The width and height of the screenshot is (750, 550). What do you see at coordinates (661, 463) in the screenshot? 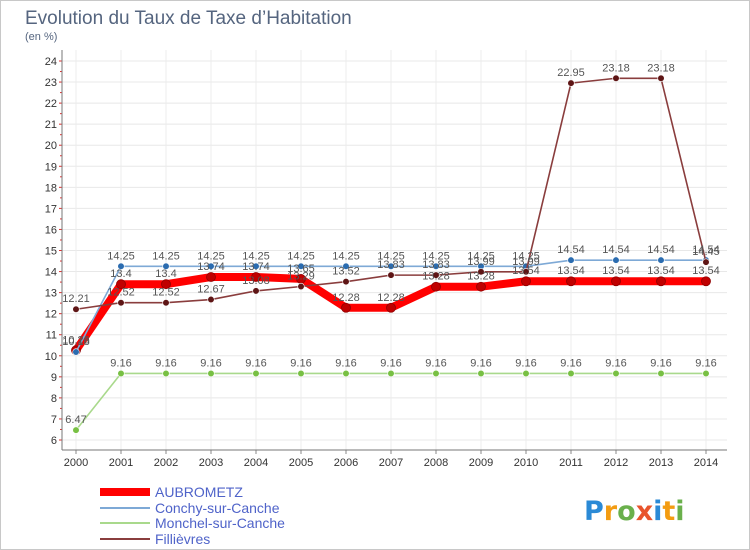
I see `x-tick-label: 2013` at bounding box center [661, 463].